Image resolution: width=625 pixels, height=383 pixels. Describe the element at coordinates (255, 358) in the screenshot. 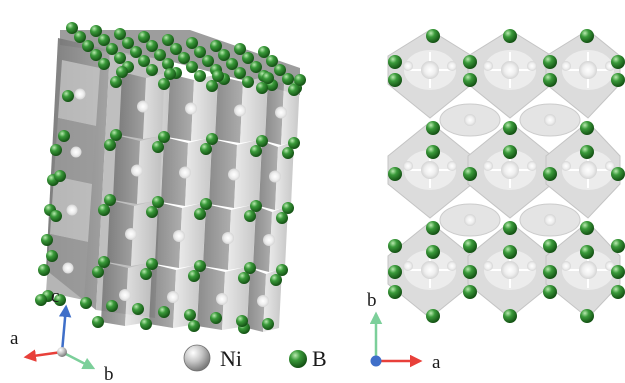

I see `legend: Ni B` at that location.